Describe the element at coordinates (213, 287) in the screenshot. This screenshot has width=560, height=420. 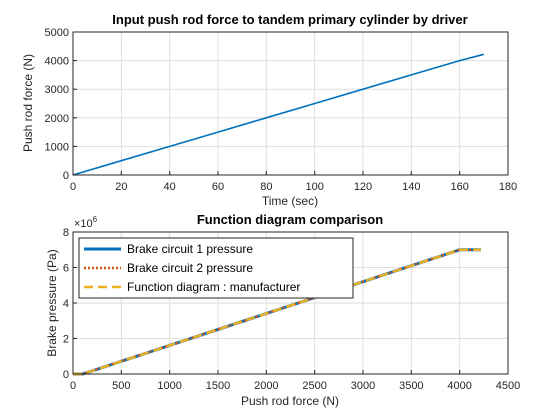
I see `legend-label-3: Function diagram : manufacturer` at that location.